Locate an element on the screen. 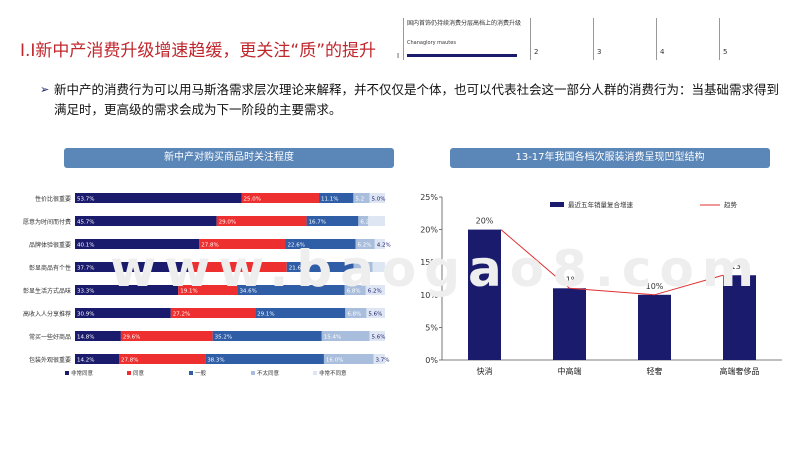  y-tick-label: 0% is located at coordinates (431, 360).